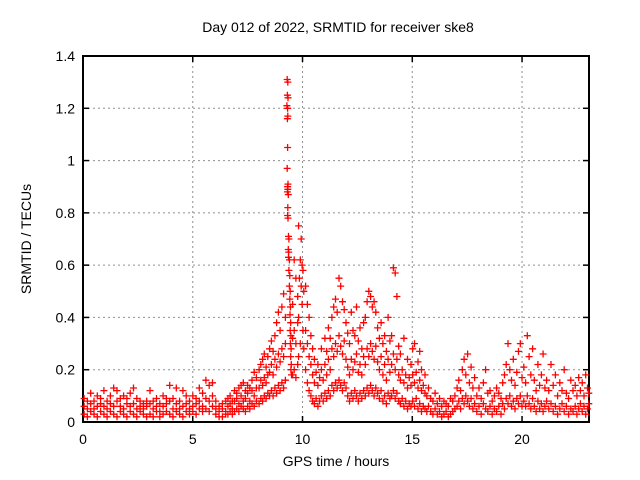 The image size is (640, 480). I want to click on y-tick-label: 0, so click(71, 422).